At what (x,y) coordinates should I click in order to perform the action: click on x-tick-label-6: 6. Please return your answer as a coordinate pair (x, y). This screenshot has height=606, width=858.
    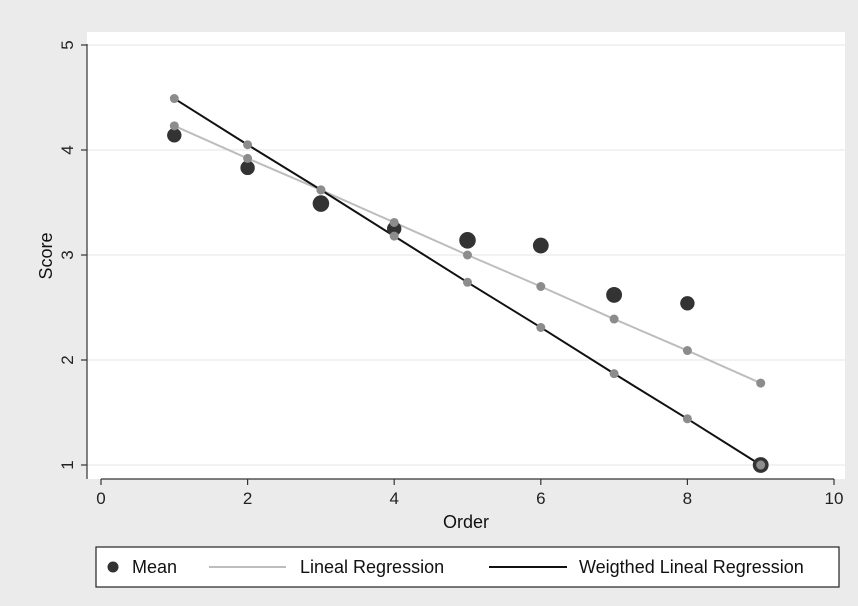
    Looking at the image, I should click on (540, 498).